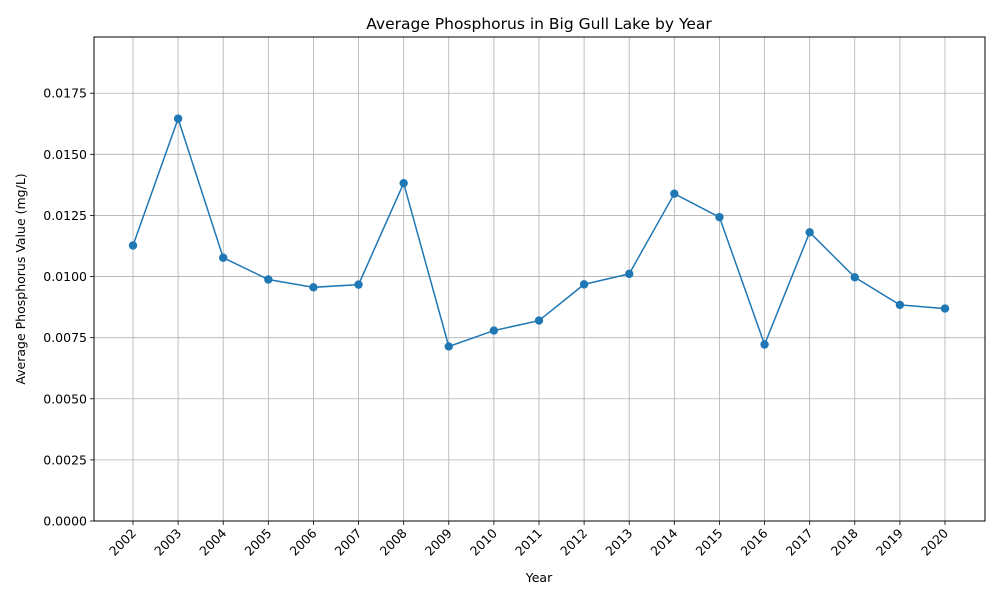 The width and height of the screenshot is (1000, 600). Describe the element at coordinates (393, 541) in the screenshot. I see `x-tick-label: 2008` at that location.